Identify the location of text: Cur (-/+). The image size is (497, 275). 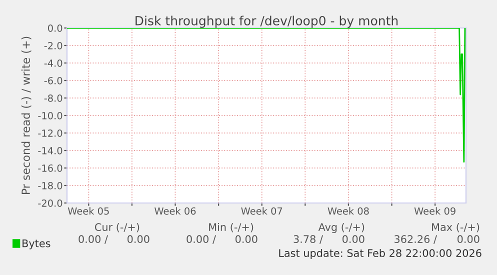
(117, 227).